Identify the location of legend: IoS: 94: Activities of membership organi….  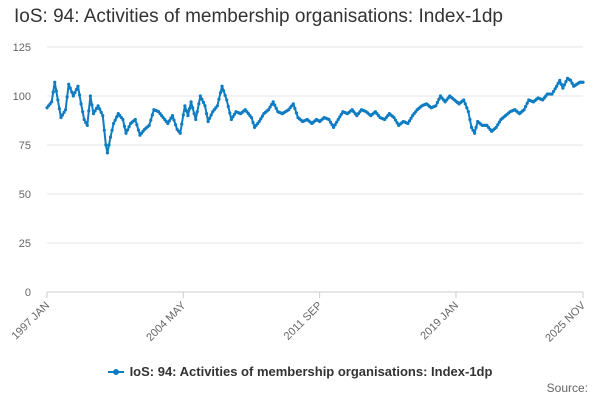
(300, 371).